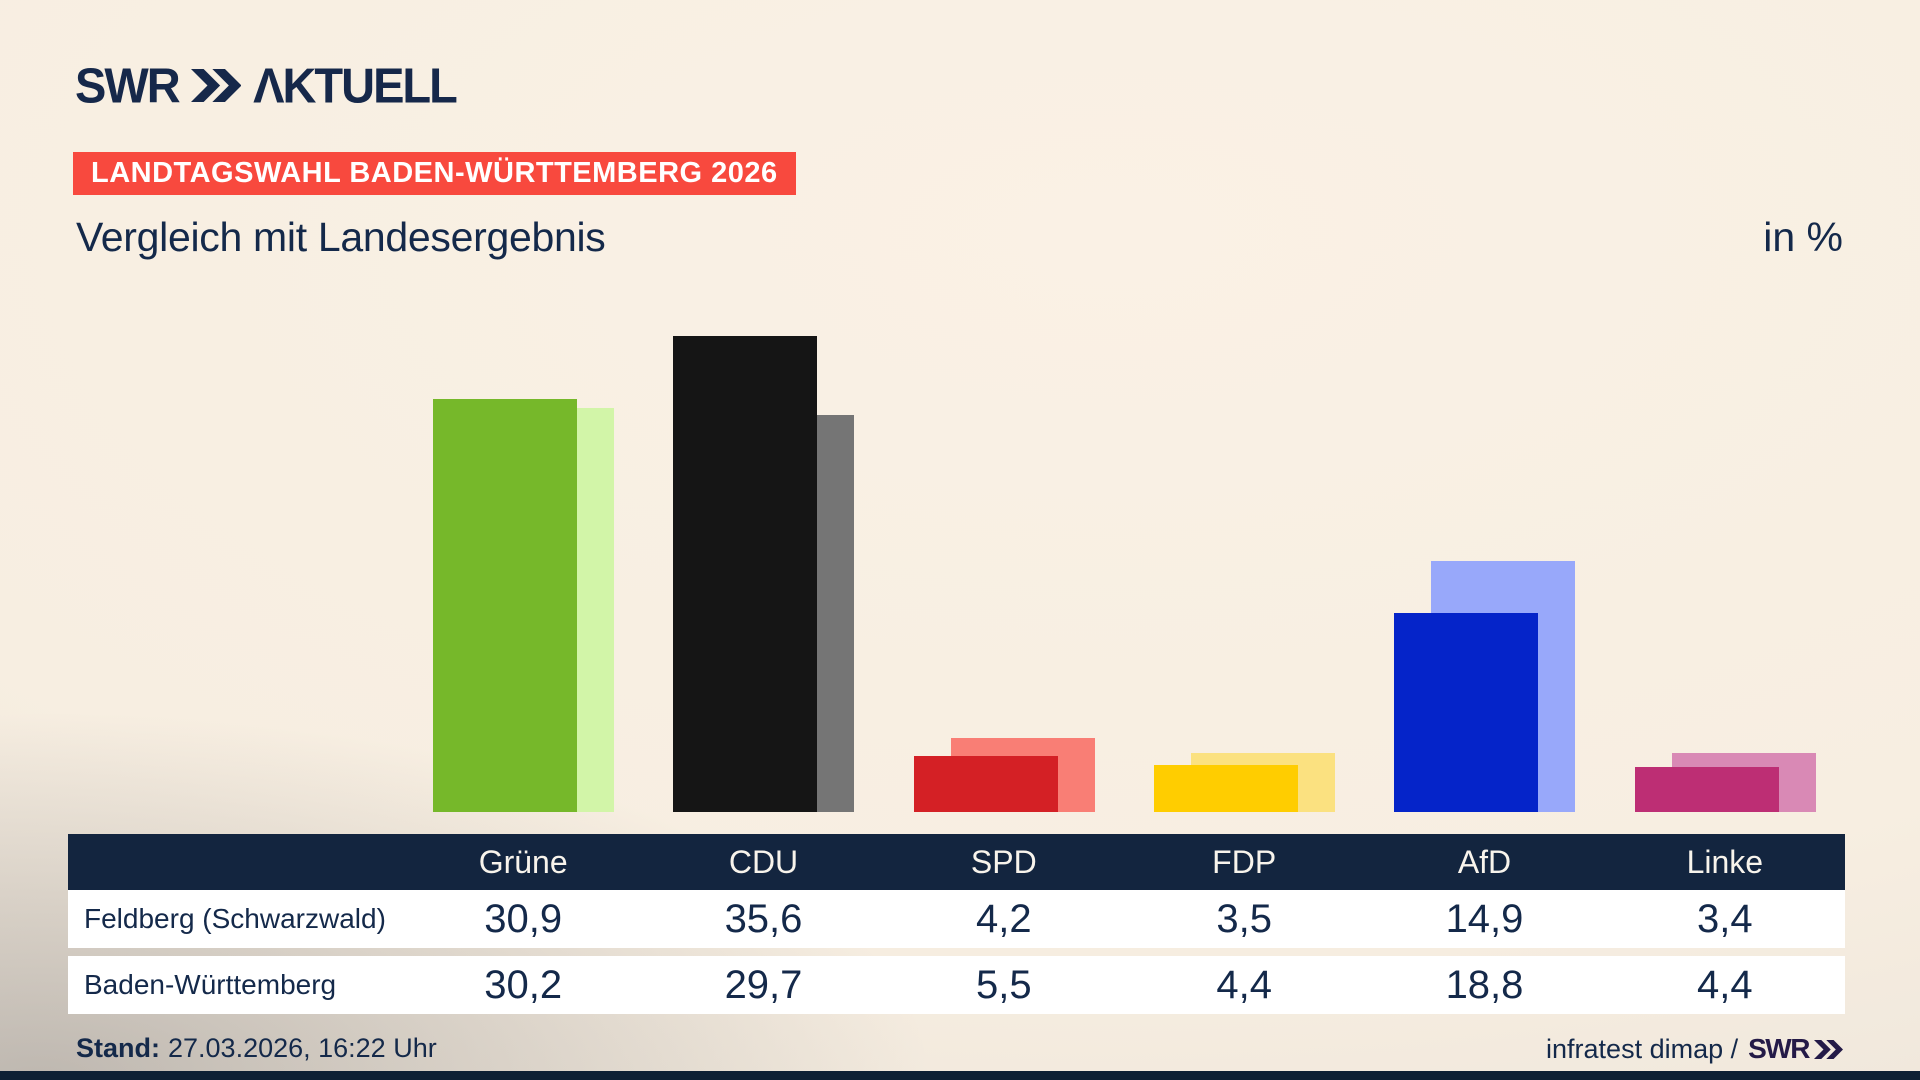 The image size is (1920, 1080). I want to click on bar-feldberg-fdp, so click(1225, 788).